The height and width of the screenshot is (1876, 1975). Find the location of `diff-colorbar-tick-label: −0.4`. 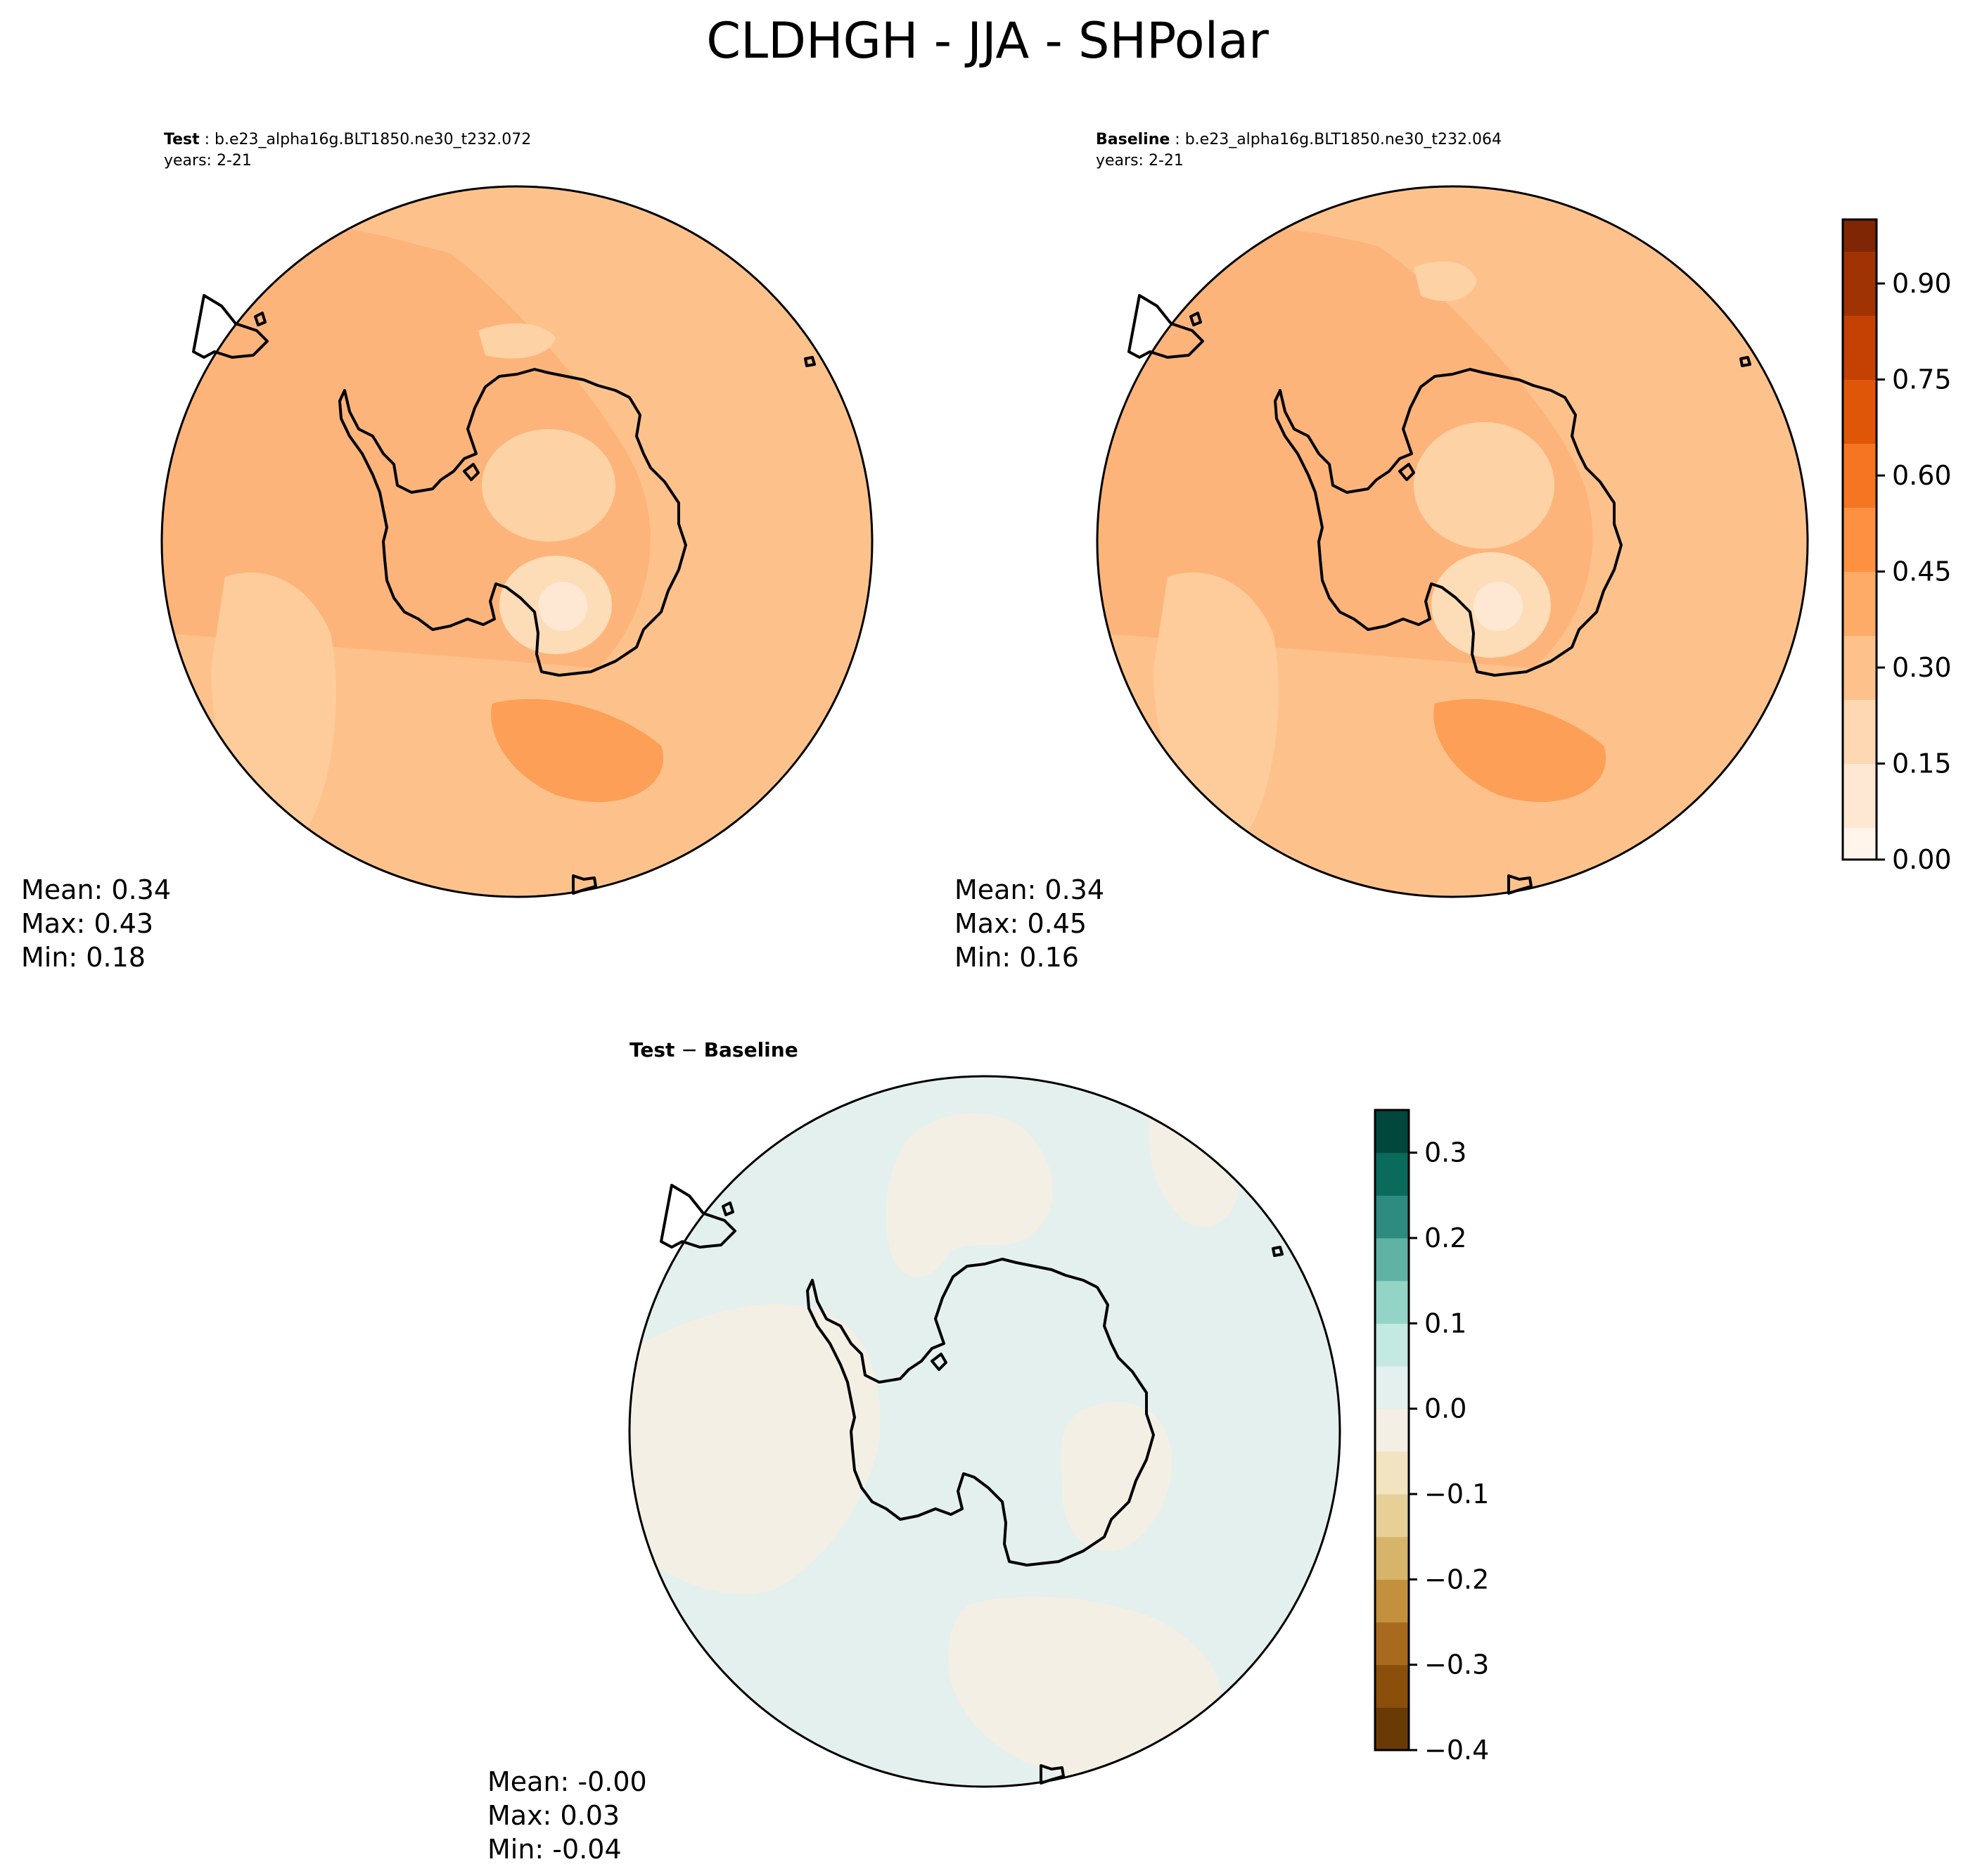

diff-colorbar-tick-label: −0.4 is located at coordinates (1456, 1750).